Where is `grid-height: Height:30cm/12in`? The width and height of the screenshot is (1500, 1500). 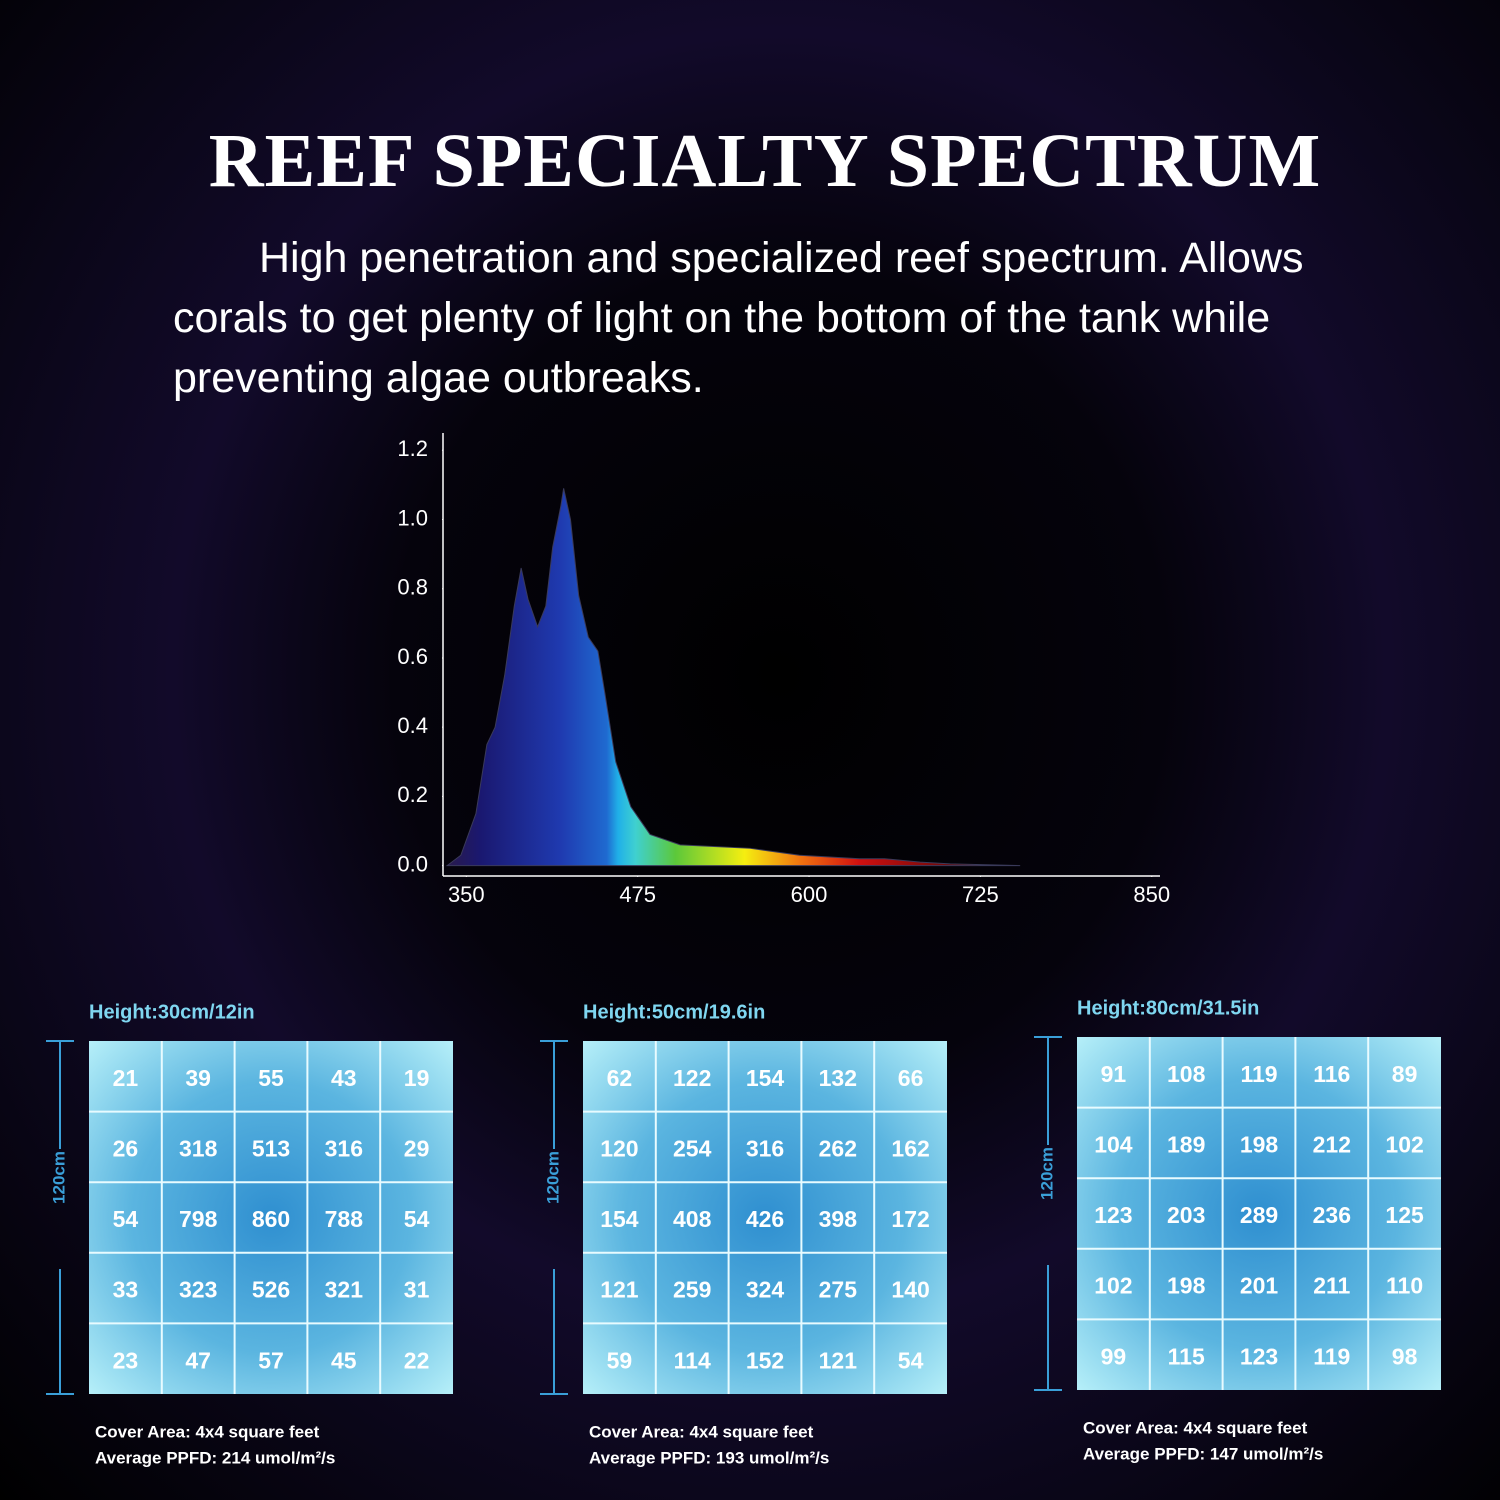 grid-height: Height:30cm/12in is located at coordinates (172, 1012).